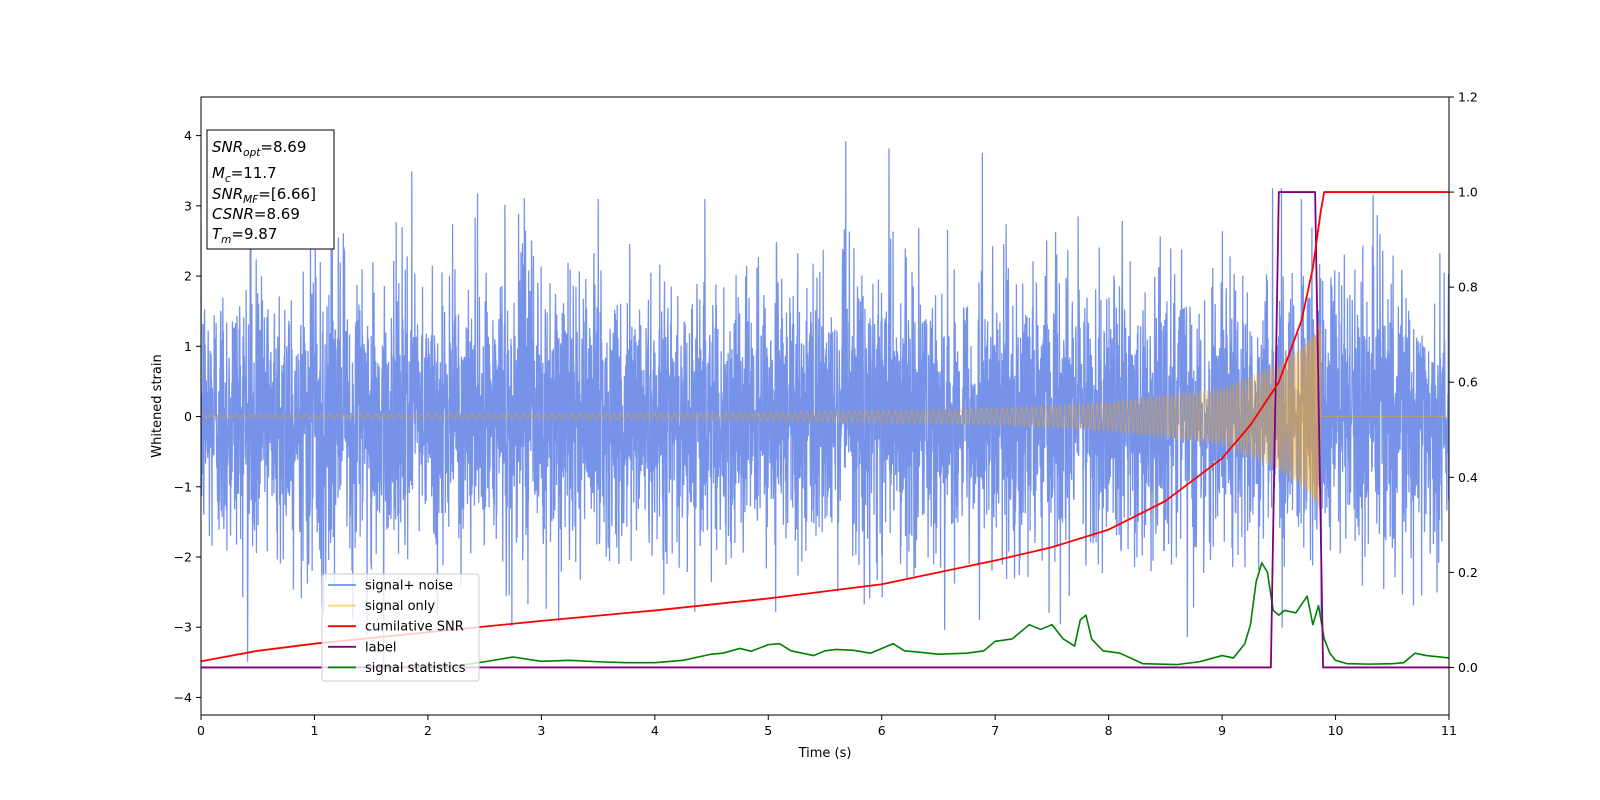  I want to click on x-tick-label: 9, so click(1222, 730).